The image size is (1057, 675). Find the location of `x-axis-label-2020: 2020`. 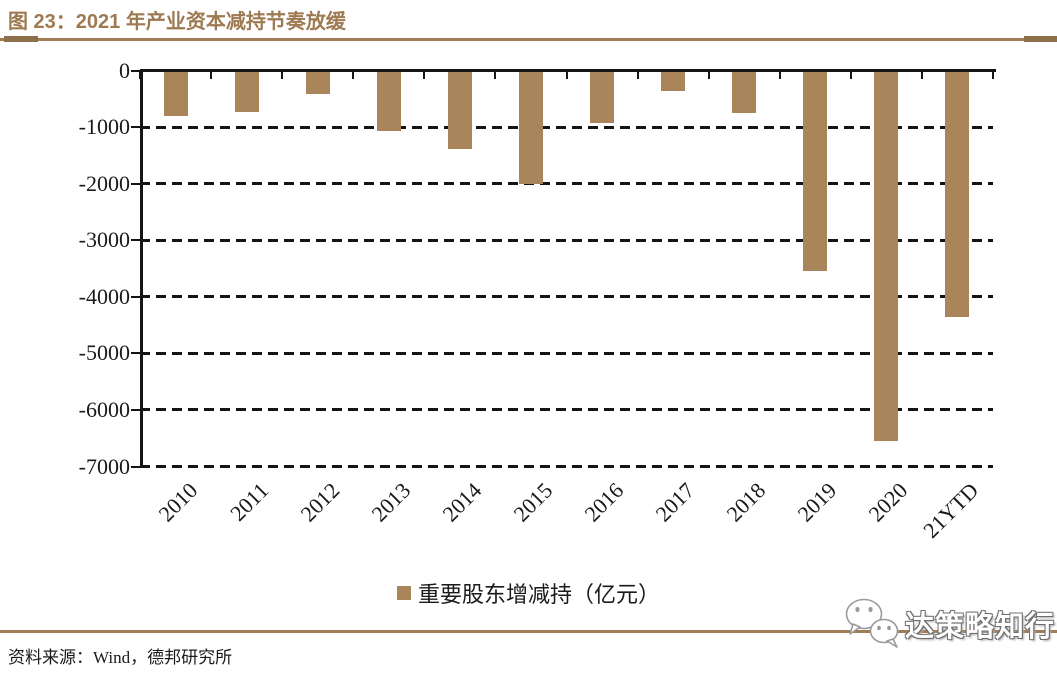

x-axis-label-2020: 2020 is located at coordinates (888, 502).